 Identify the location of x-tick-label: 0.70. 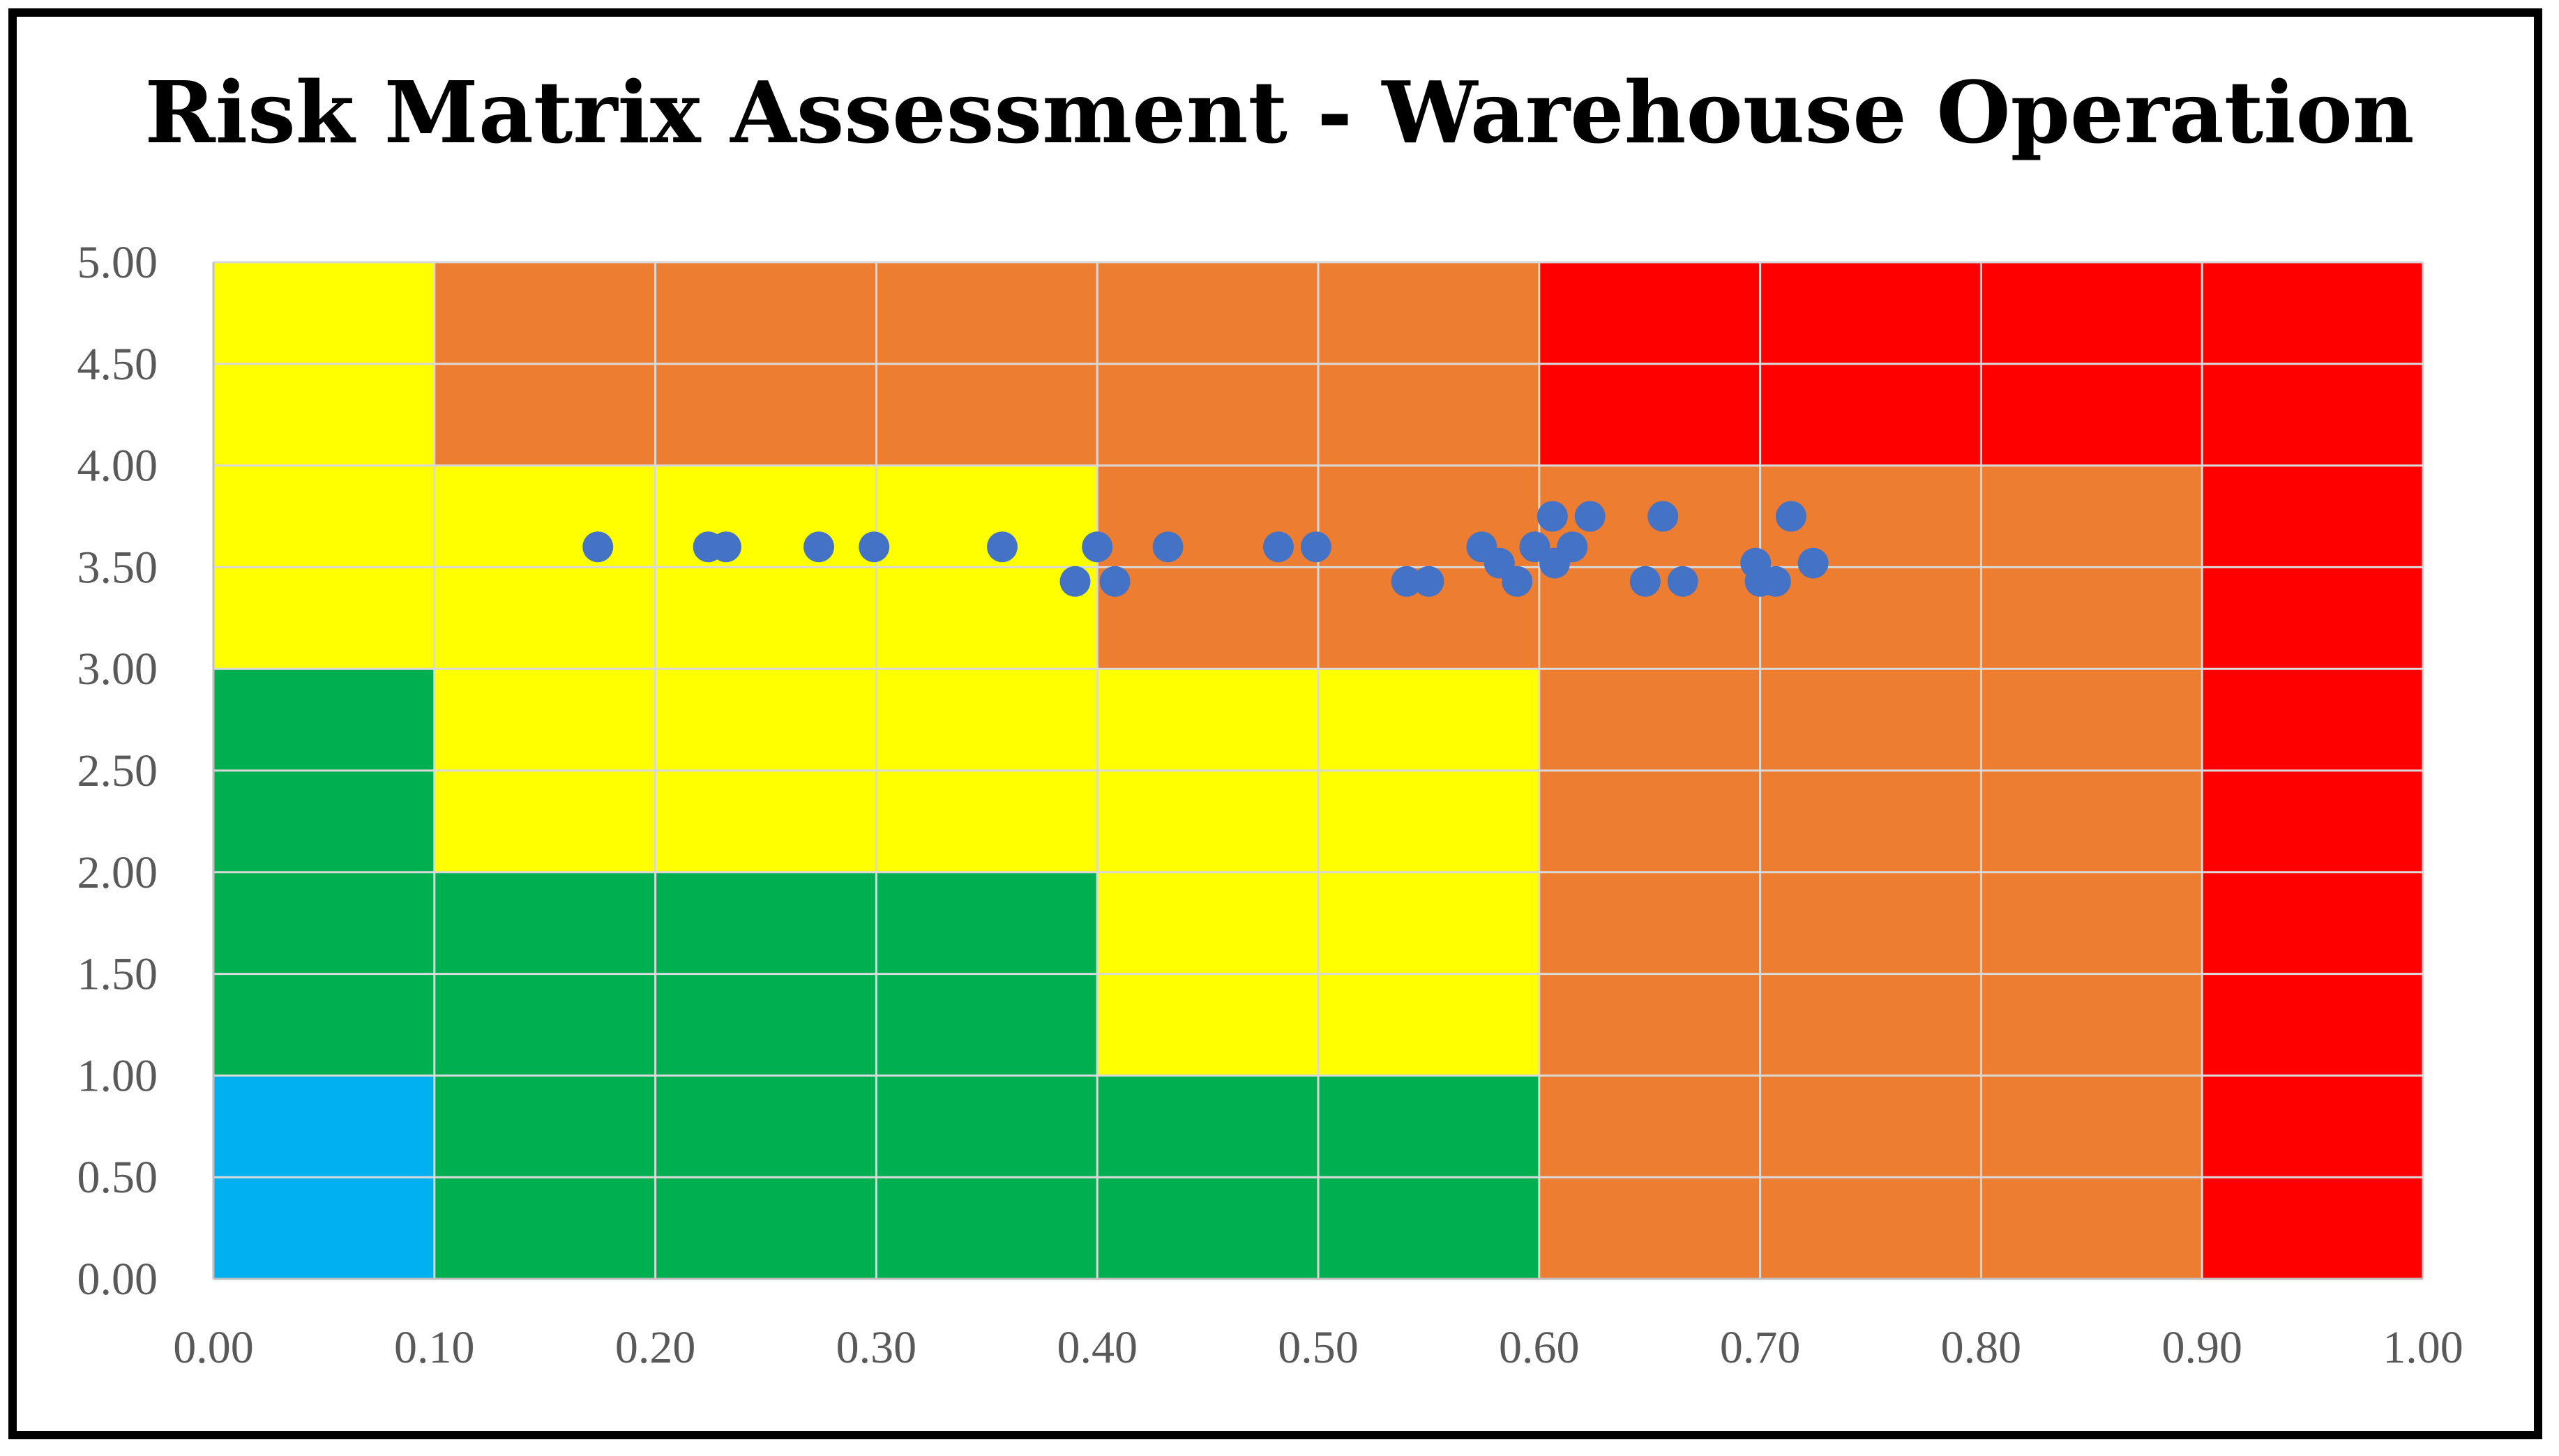
(1760, 1347).